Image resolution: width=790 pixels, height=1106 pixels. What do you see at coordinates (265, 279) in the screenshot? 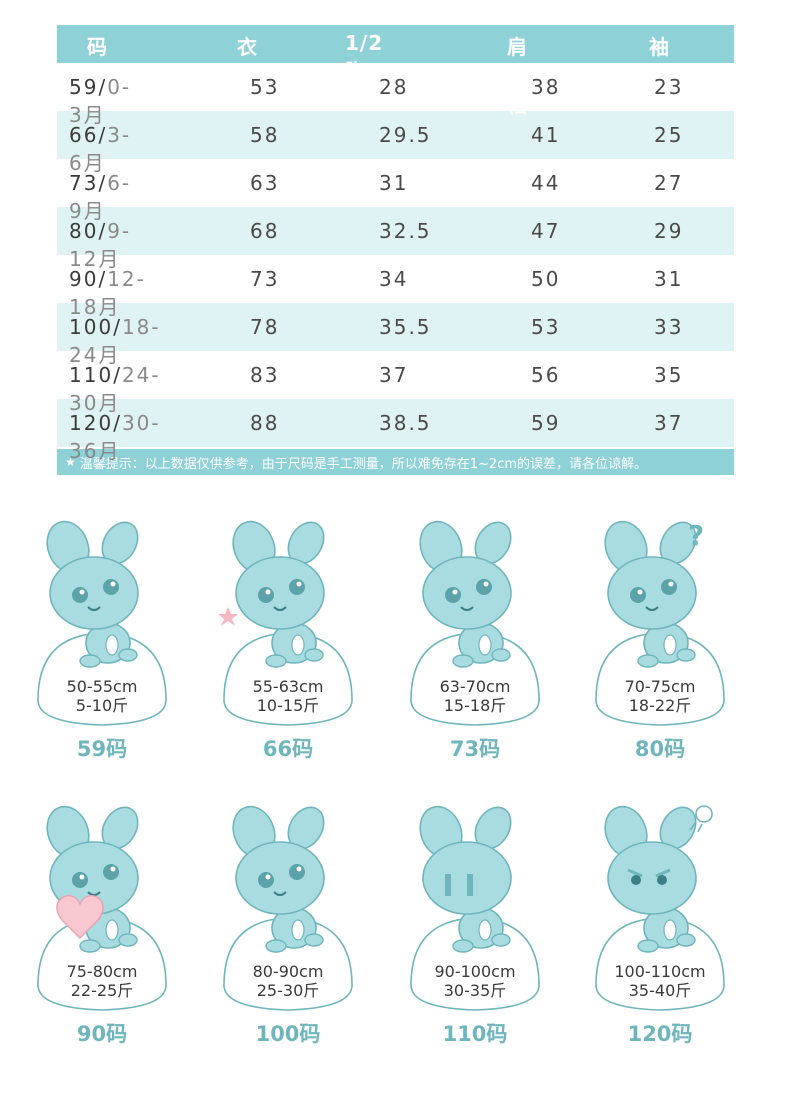
I see `length-cell: 73` at bounding box center [265, 279].